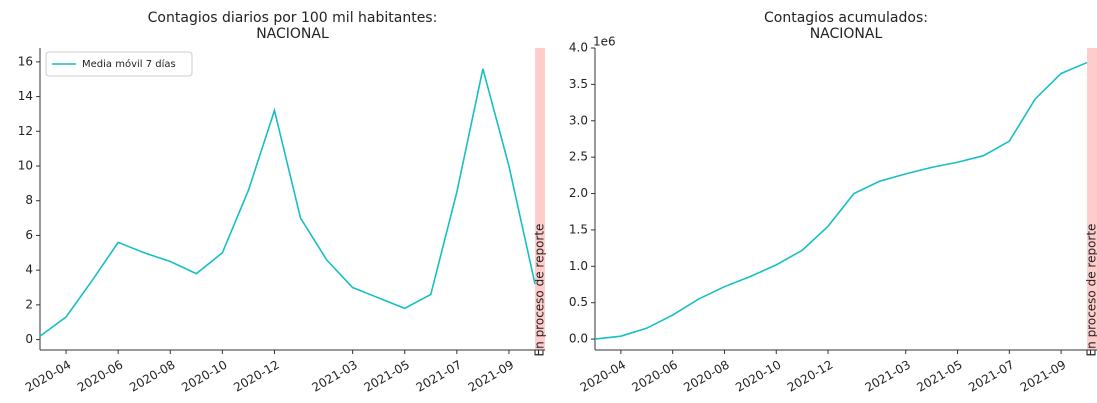 This screenshot has height=403, width=1097. Describe the element at coordinates (25, 166) in the screenshot. I see `y-tick-label: 10` at that location.